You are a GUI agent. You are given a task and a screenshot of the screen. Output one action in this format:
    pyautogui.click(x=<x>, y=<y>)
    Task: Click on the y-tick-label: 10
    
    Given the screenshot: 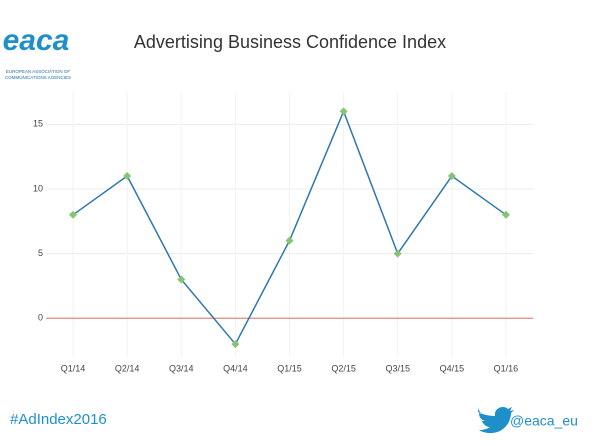 What is the action you would take?
    pyautogui.click(x=38, y=188)
    